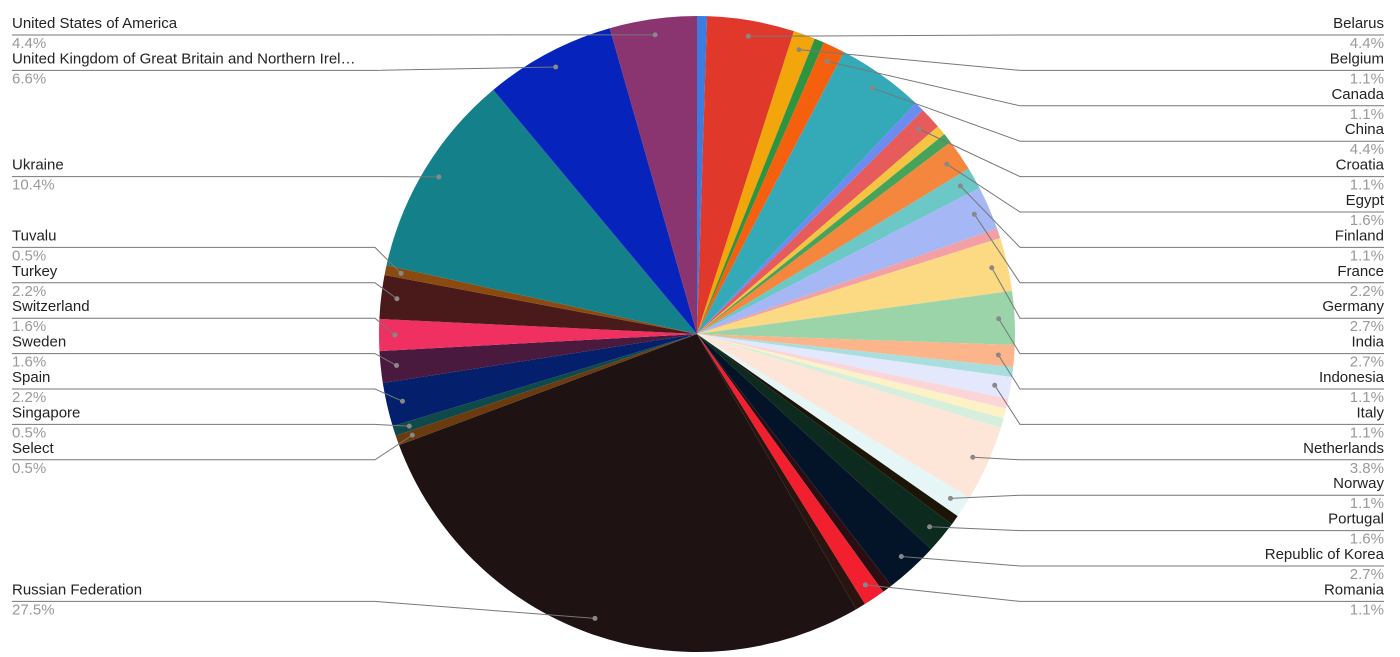  Describe the element at coordinates (33, 185) in the screenshot. I see `data-label: 10.4%` at that location.